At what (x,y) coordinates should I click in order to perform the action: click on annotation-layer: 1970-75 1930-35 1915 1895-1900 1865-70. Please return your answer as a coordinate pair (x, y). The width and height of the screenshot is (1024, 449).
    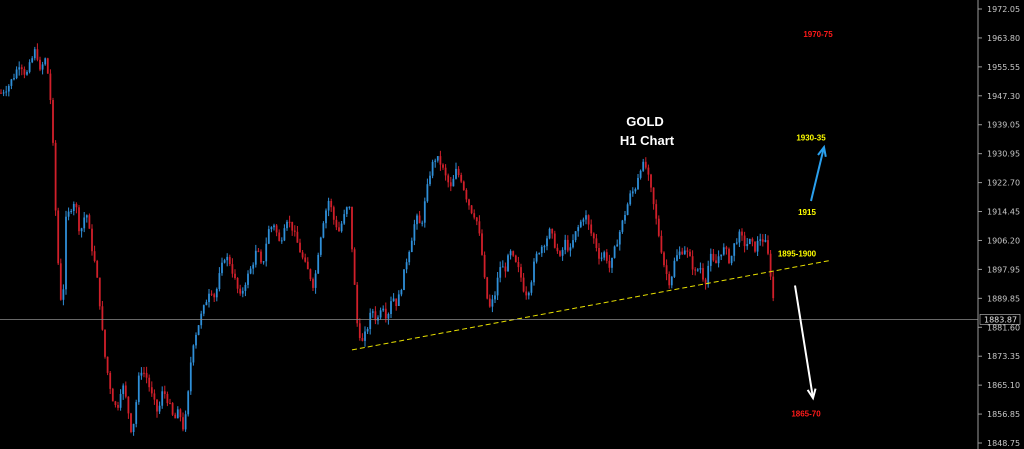
    Looking at the image, I should click on (805, 224).